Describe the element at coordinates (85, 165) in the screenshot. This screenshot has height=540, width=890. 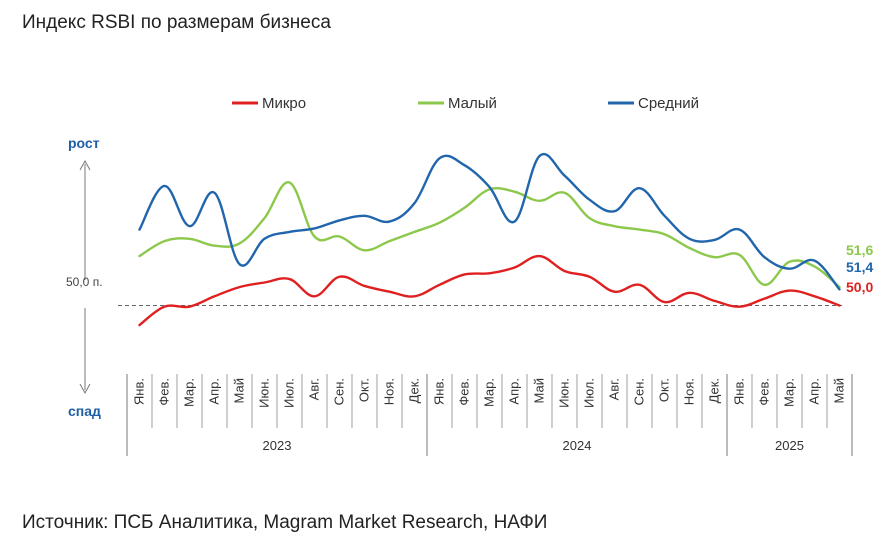
I see `up-arrow-head` at that location.